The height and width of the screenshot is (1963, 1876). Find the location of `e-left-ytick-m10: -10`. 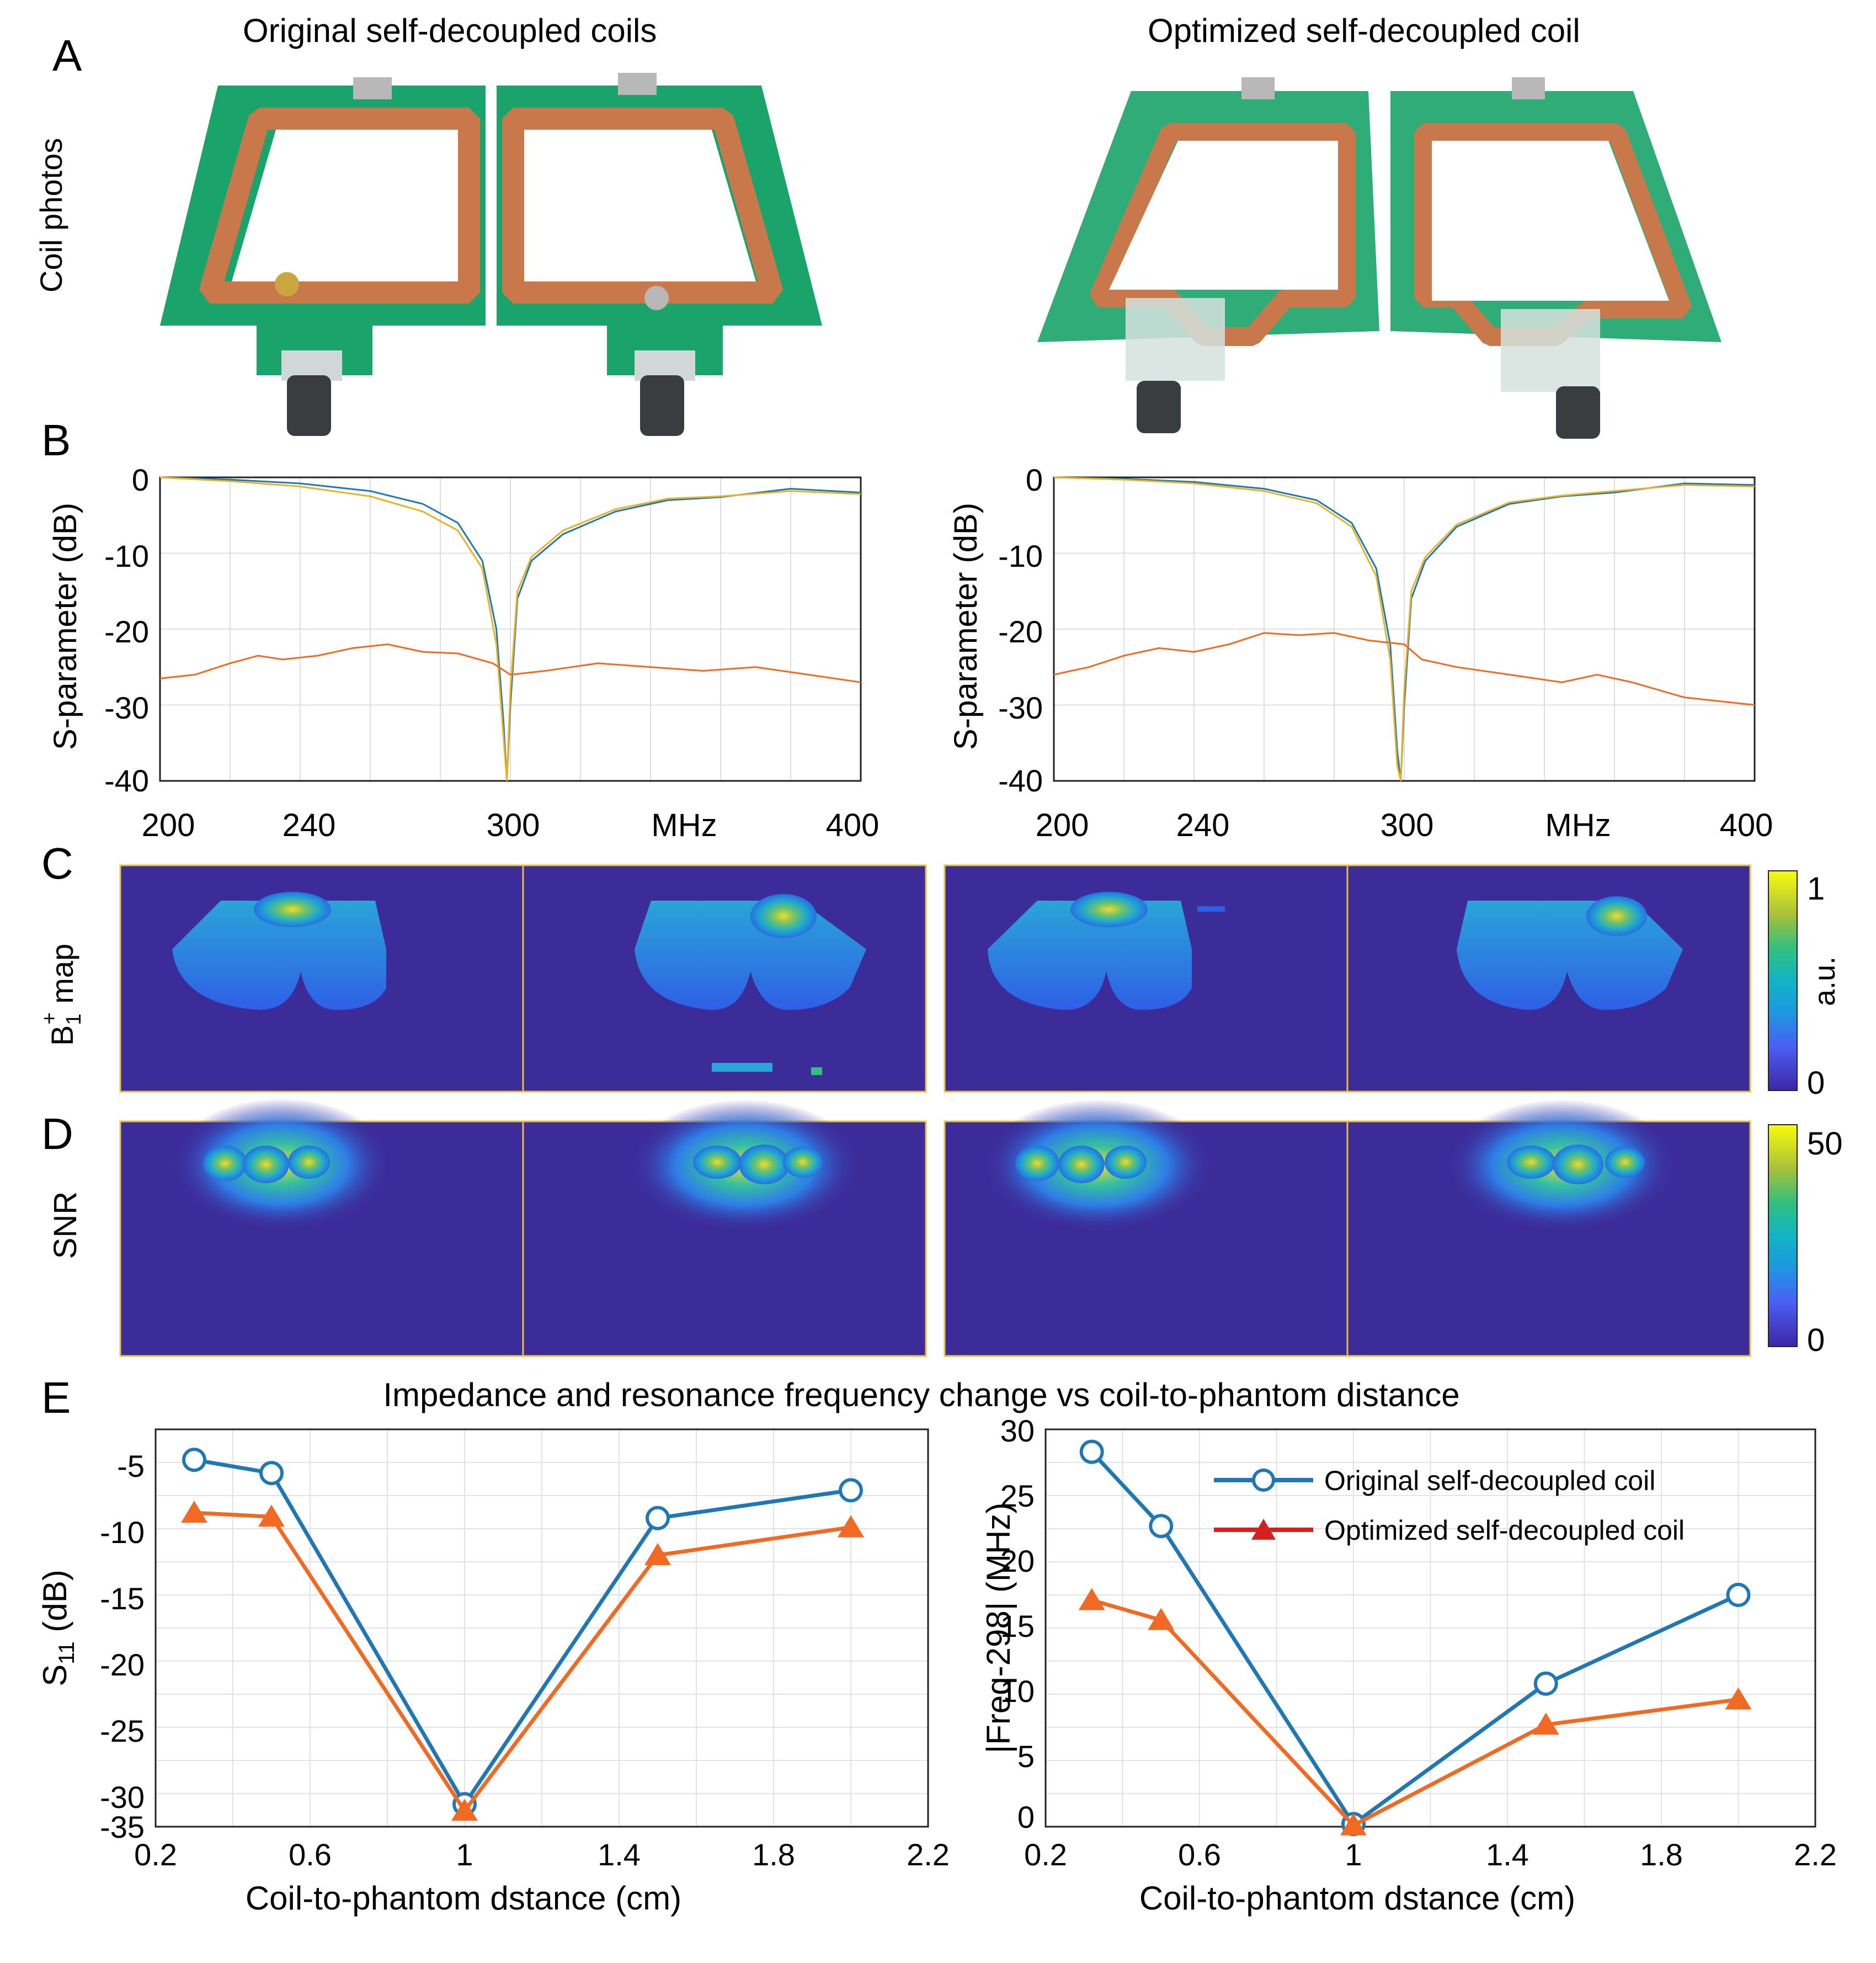

e-left-ytick-m10: -10 is located at coordinates (122, 1532).